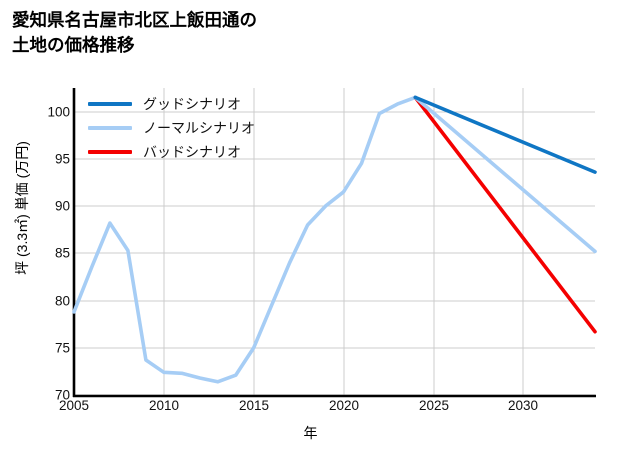 This screenshot has height=465, width=621. What do you see at coordinates (58, 112) in the screenshot?
I see `y-tick-100: 100` at bounding box center [58, 112].